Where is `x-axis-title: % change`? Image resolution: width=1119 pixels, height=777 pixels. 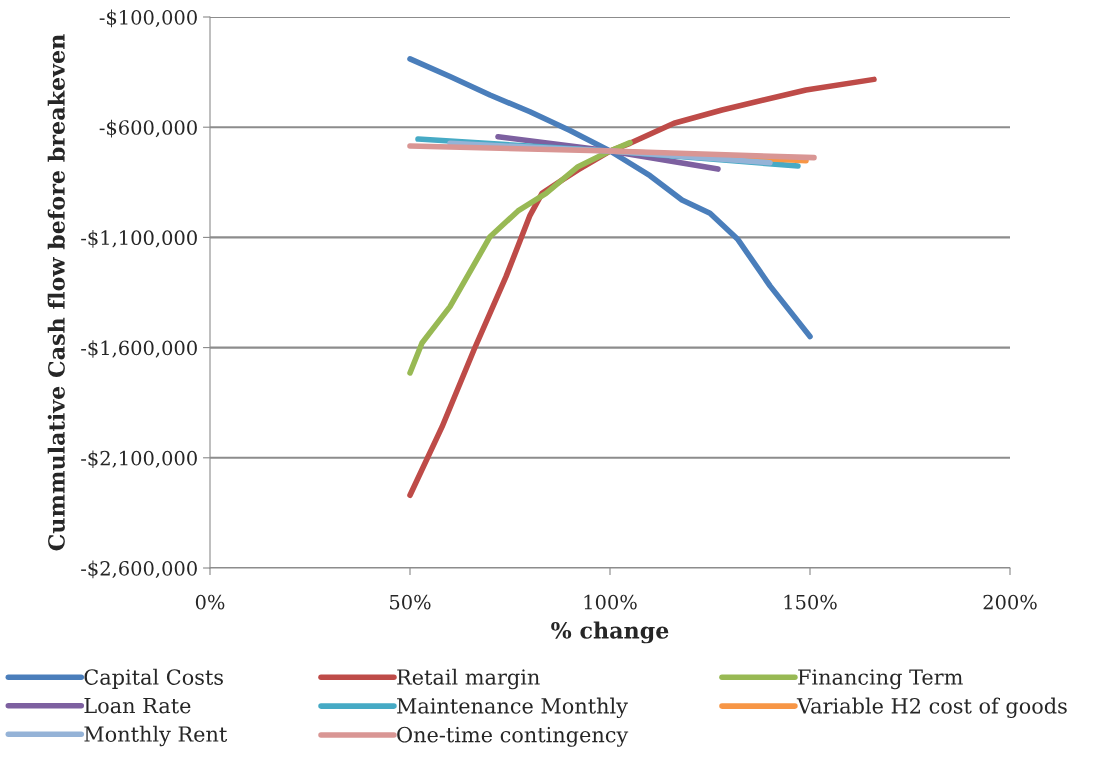
x-axis-title: % change is located at coordinates (610, 632).